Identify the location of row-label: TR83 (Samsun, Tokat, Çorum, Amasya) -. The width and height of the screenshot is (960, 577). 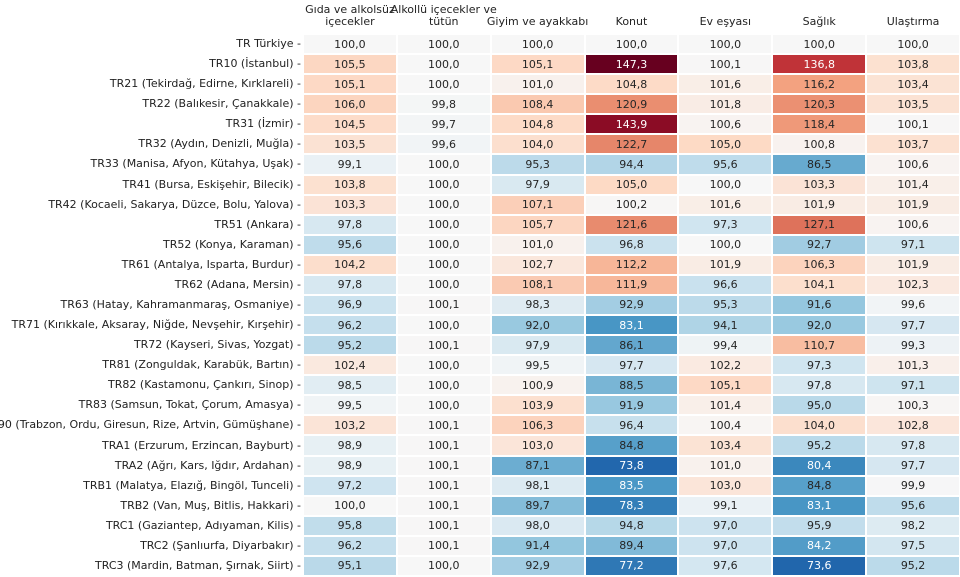
(189, 405).